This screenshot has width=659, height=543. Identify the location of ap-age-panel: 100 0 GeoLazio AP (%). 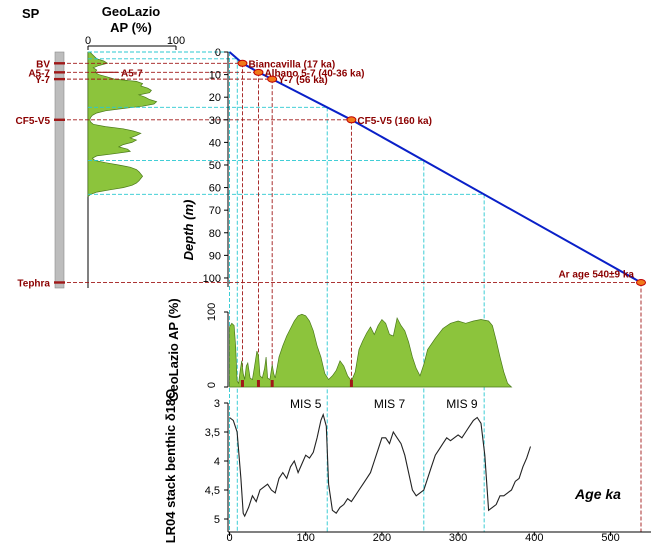
(339, 350).